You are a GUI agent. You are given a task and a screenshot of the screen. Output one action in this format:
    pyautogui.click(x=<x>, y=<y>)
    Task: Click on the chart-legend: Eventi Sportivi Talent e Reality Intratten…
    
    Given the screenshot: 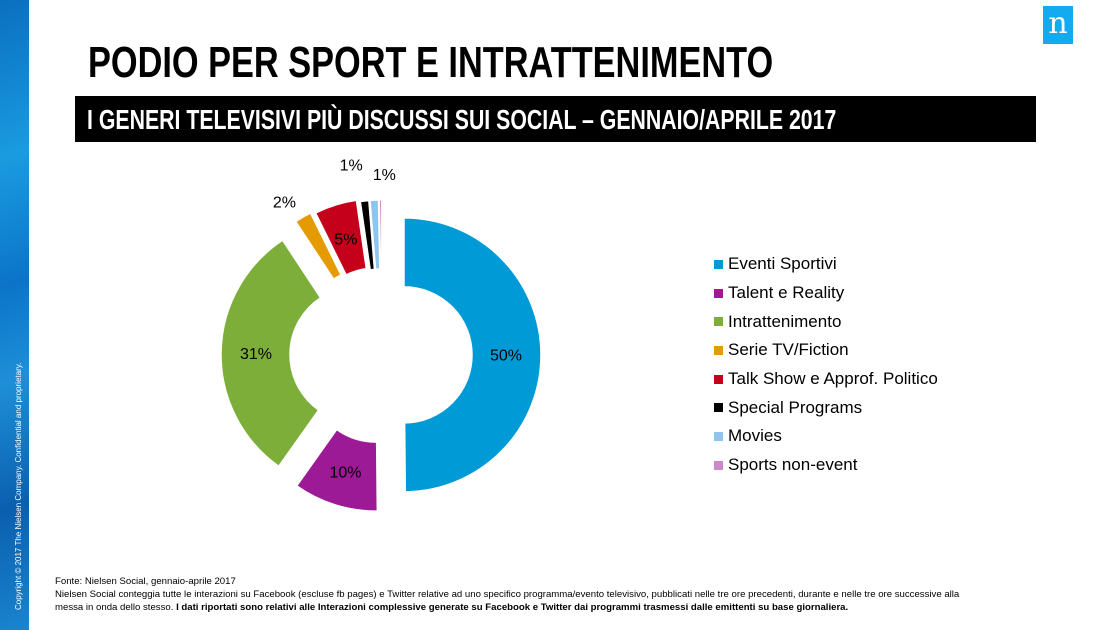 What is the action you would take?
    pyautogui.click(x=826, y=365)
    